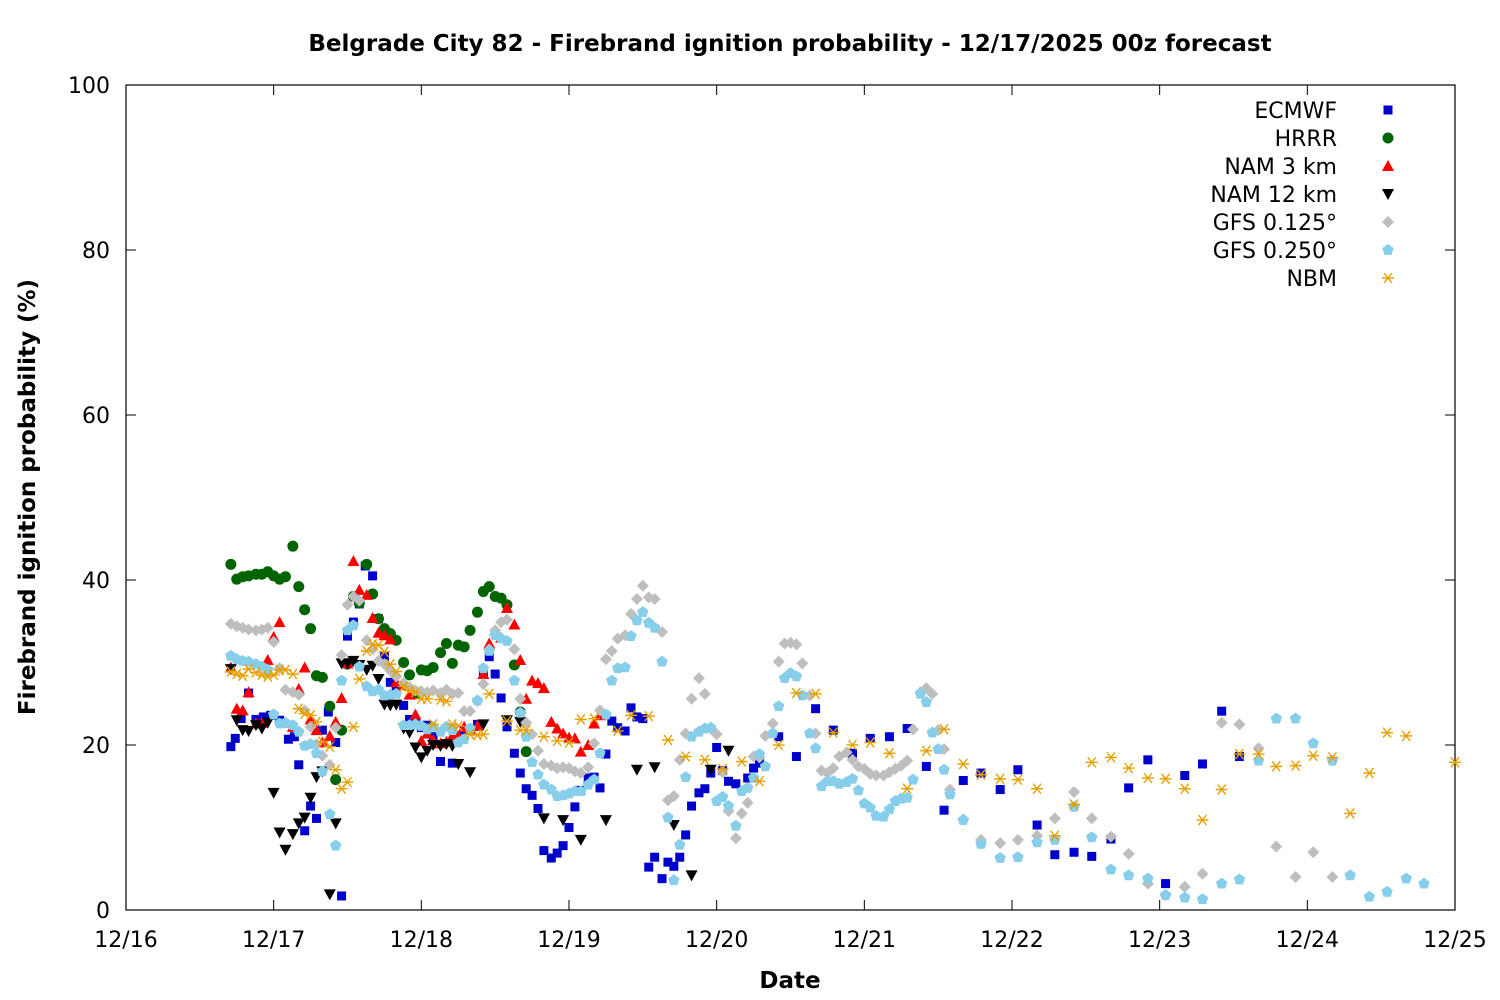 Image resolution: width=1500 pixels, height=1000 pixels. Describe the element at coordinates (716, 940) in the screenshot. I see `x-tick-label: 12/20` at that location.